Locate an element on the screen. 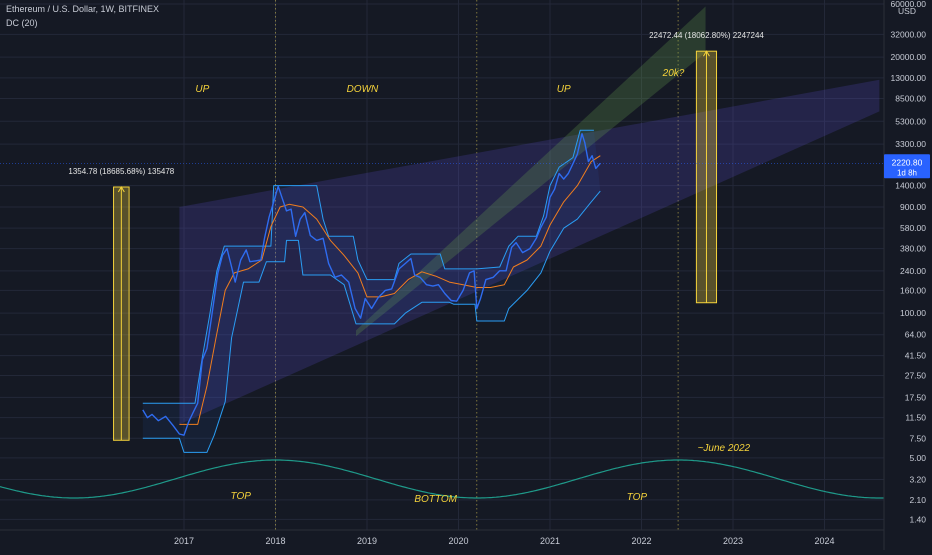 The height and width of the screenshot is (555, 932). symbol-title: Ethereum / U.S. Dollar, 1W, BITFINEX is located at coordinates (83, 9).